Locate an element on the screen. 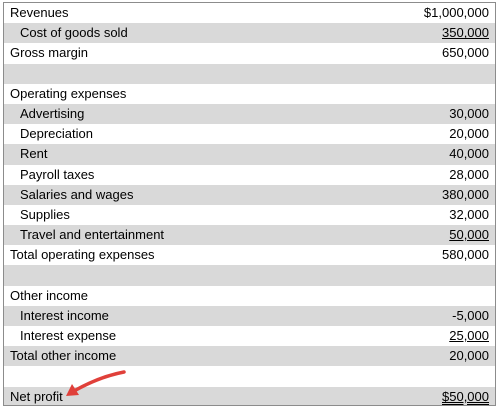 The image size is (500, 410). row-rent: Rent 40,000 is located at coordinates (249, 154).